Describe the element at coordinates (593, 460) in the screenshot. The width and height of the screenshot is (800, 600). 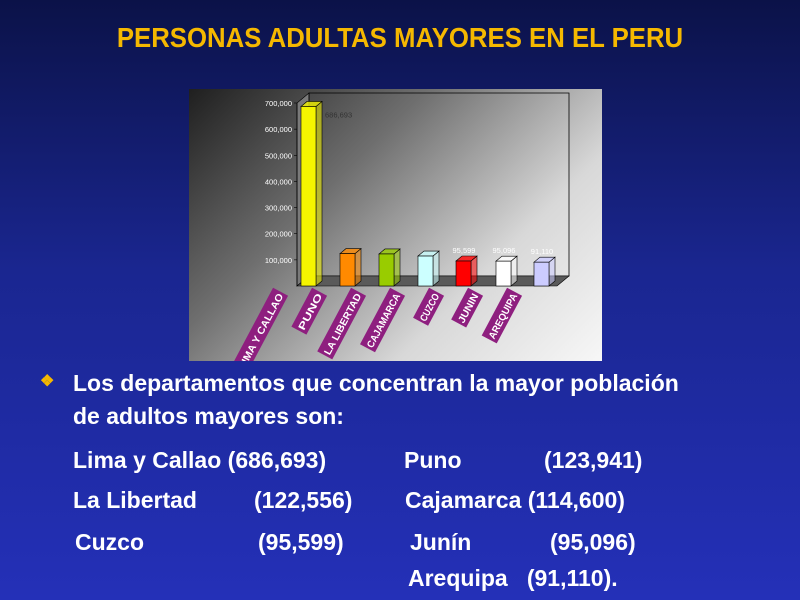
I see `row1-puno-value: (123,941)` at that location.